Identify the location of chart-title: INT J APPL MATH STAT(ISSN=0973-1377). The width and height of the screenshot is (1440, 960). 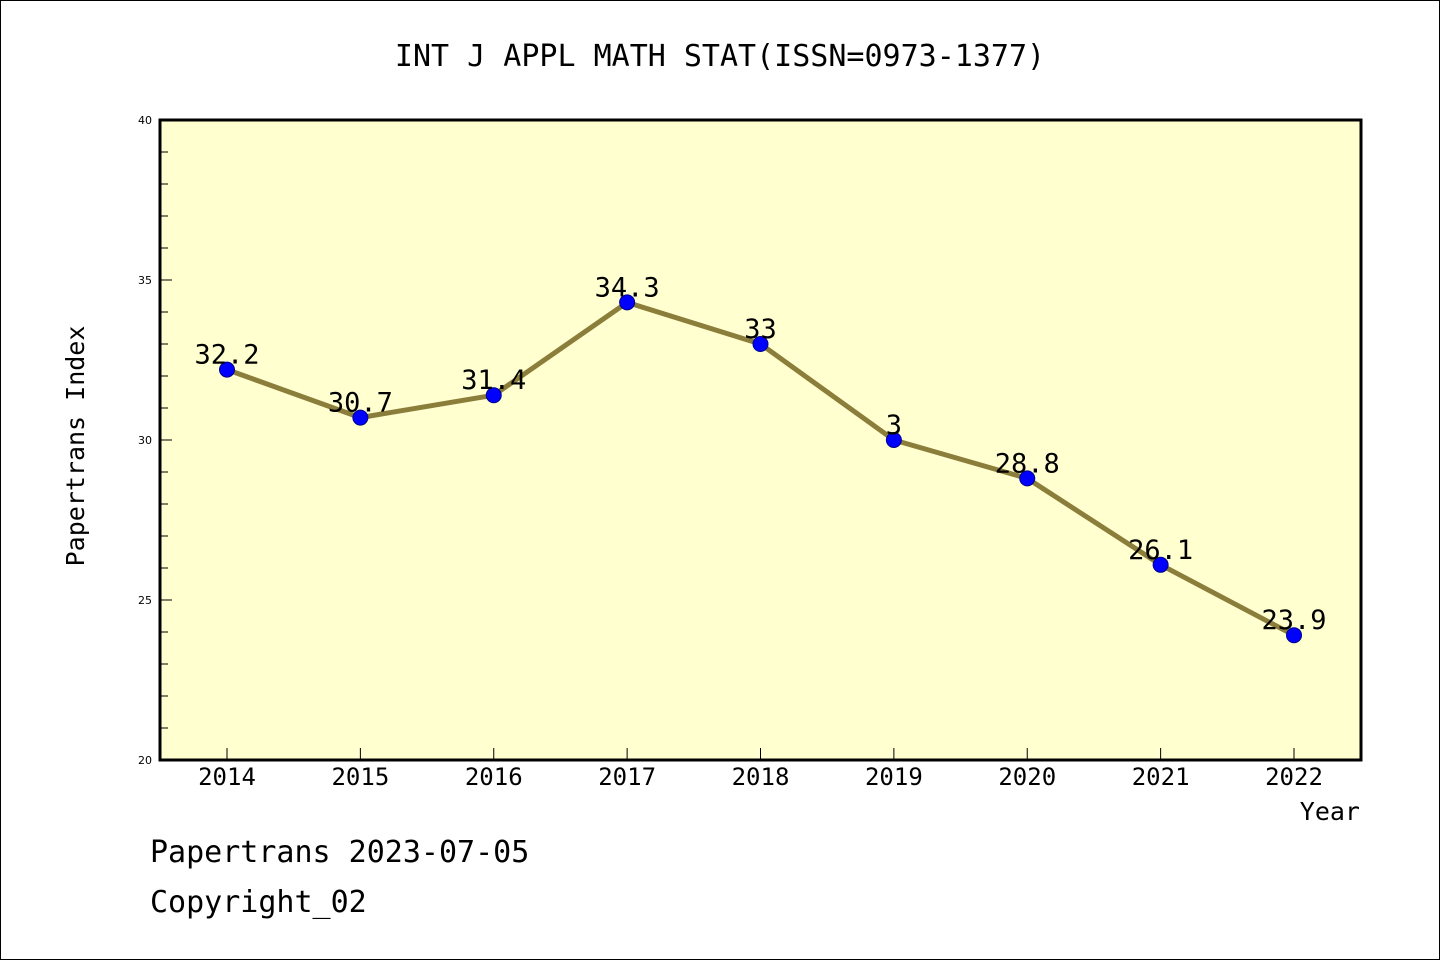
(720, 56).